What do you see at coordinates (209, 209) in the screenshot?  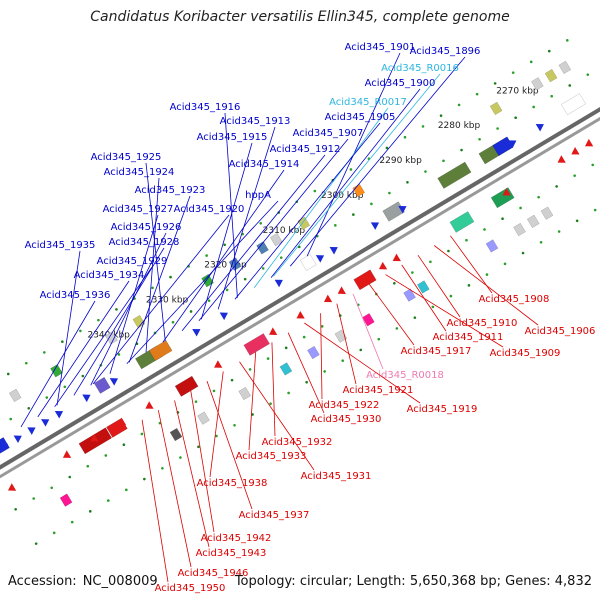 I see `forward-gene-label: Acid345_1920` at bounding box center [209, 209].